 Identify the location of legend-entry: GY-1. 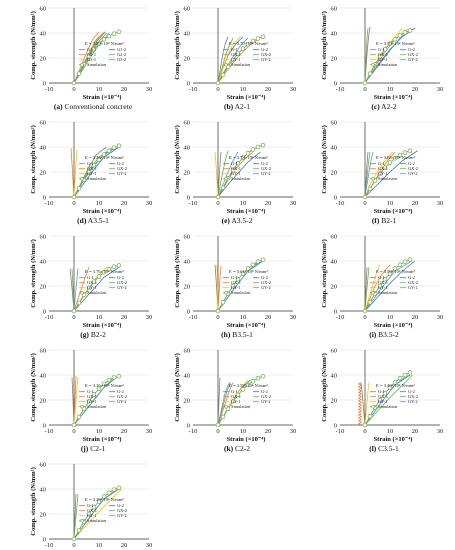
(92, 173).